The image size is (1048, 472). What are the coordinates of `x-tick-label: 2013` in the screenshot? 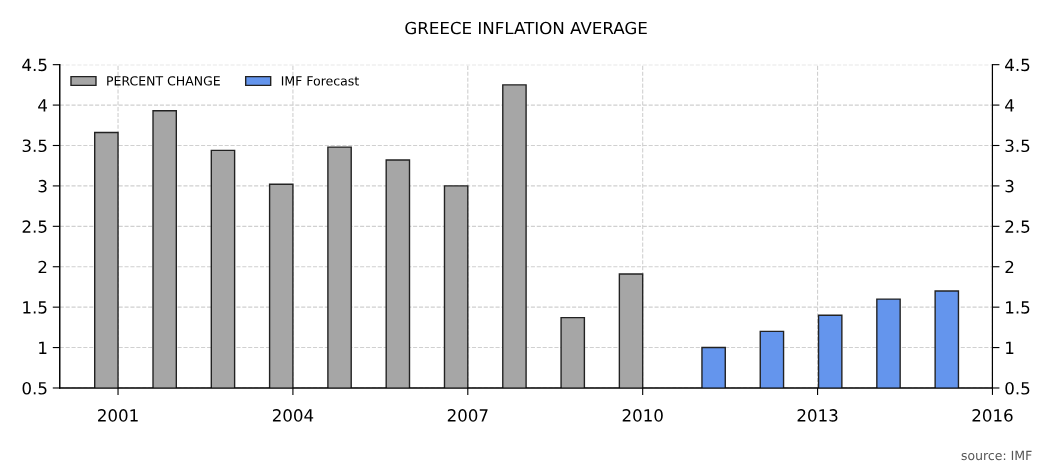 It's located at (817, 415).